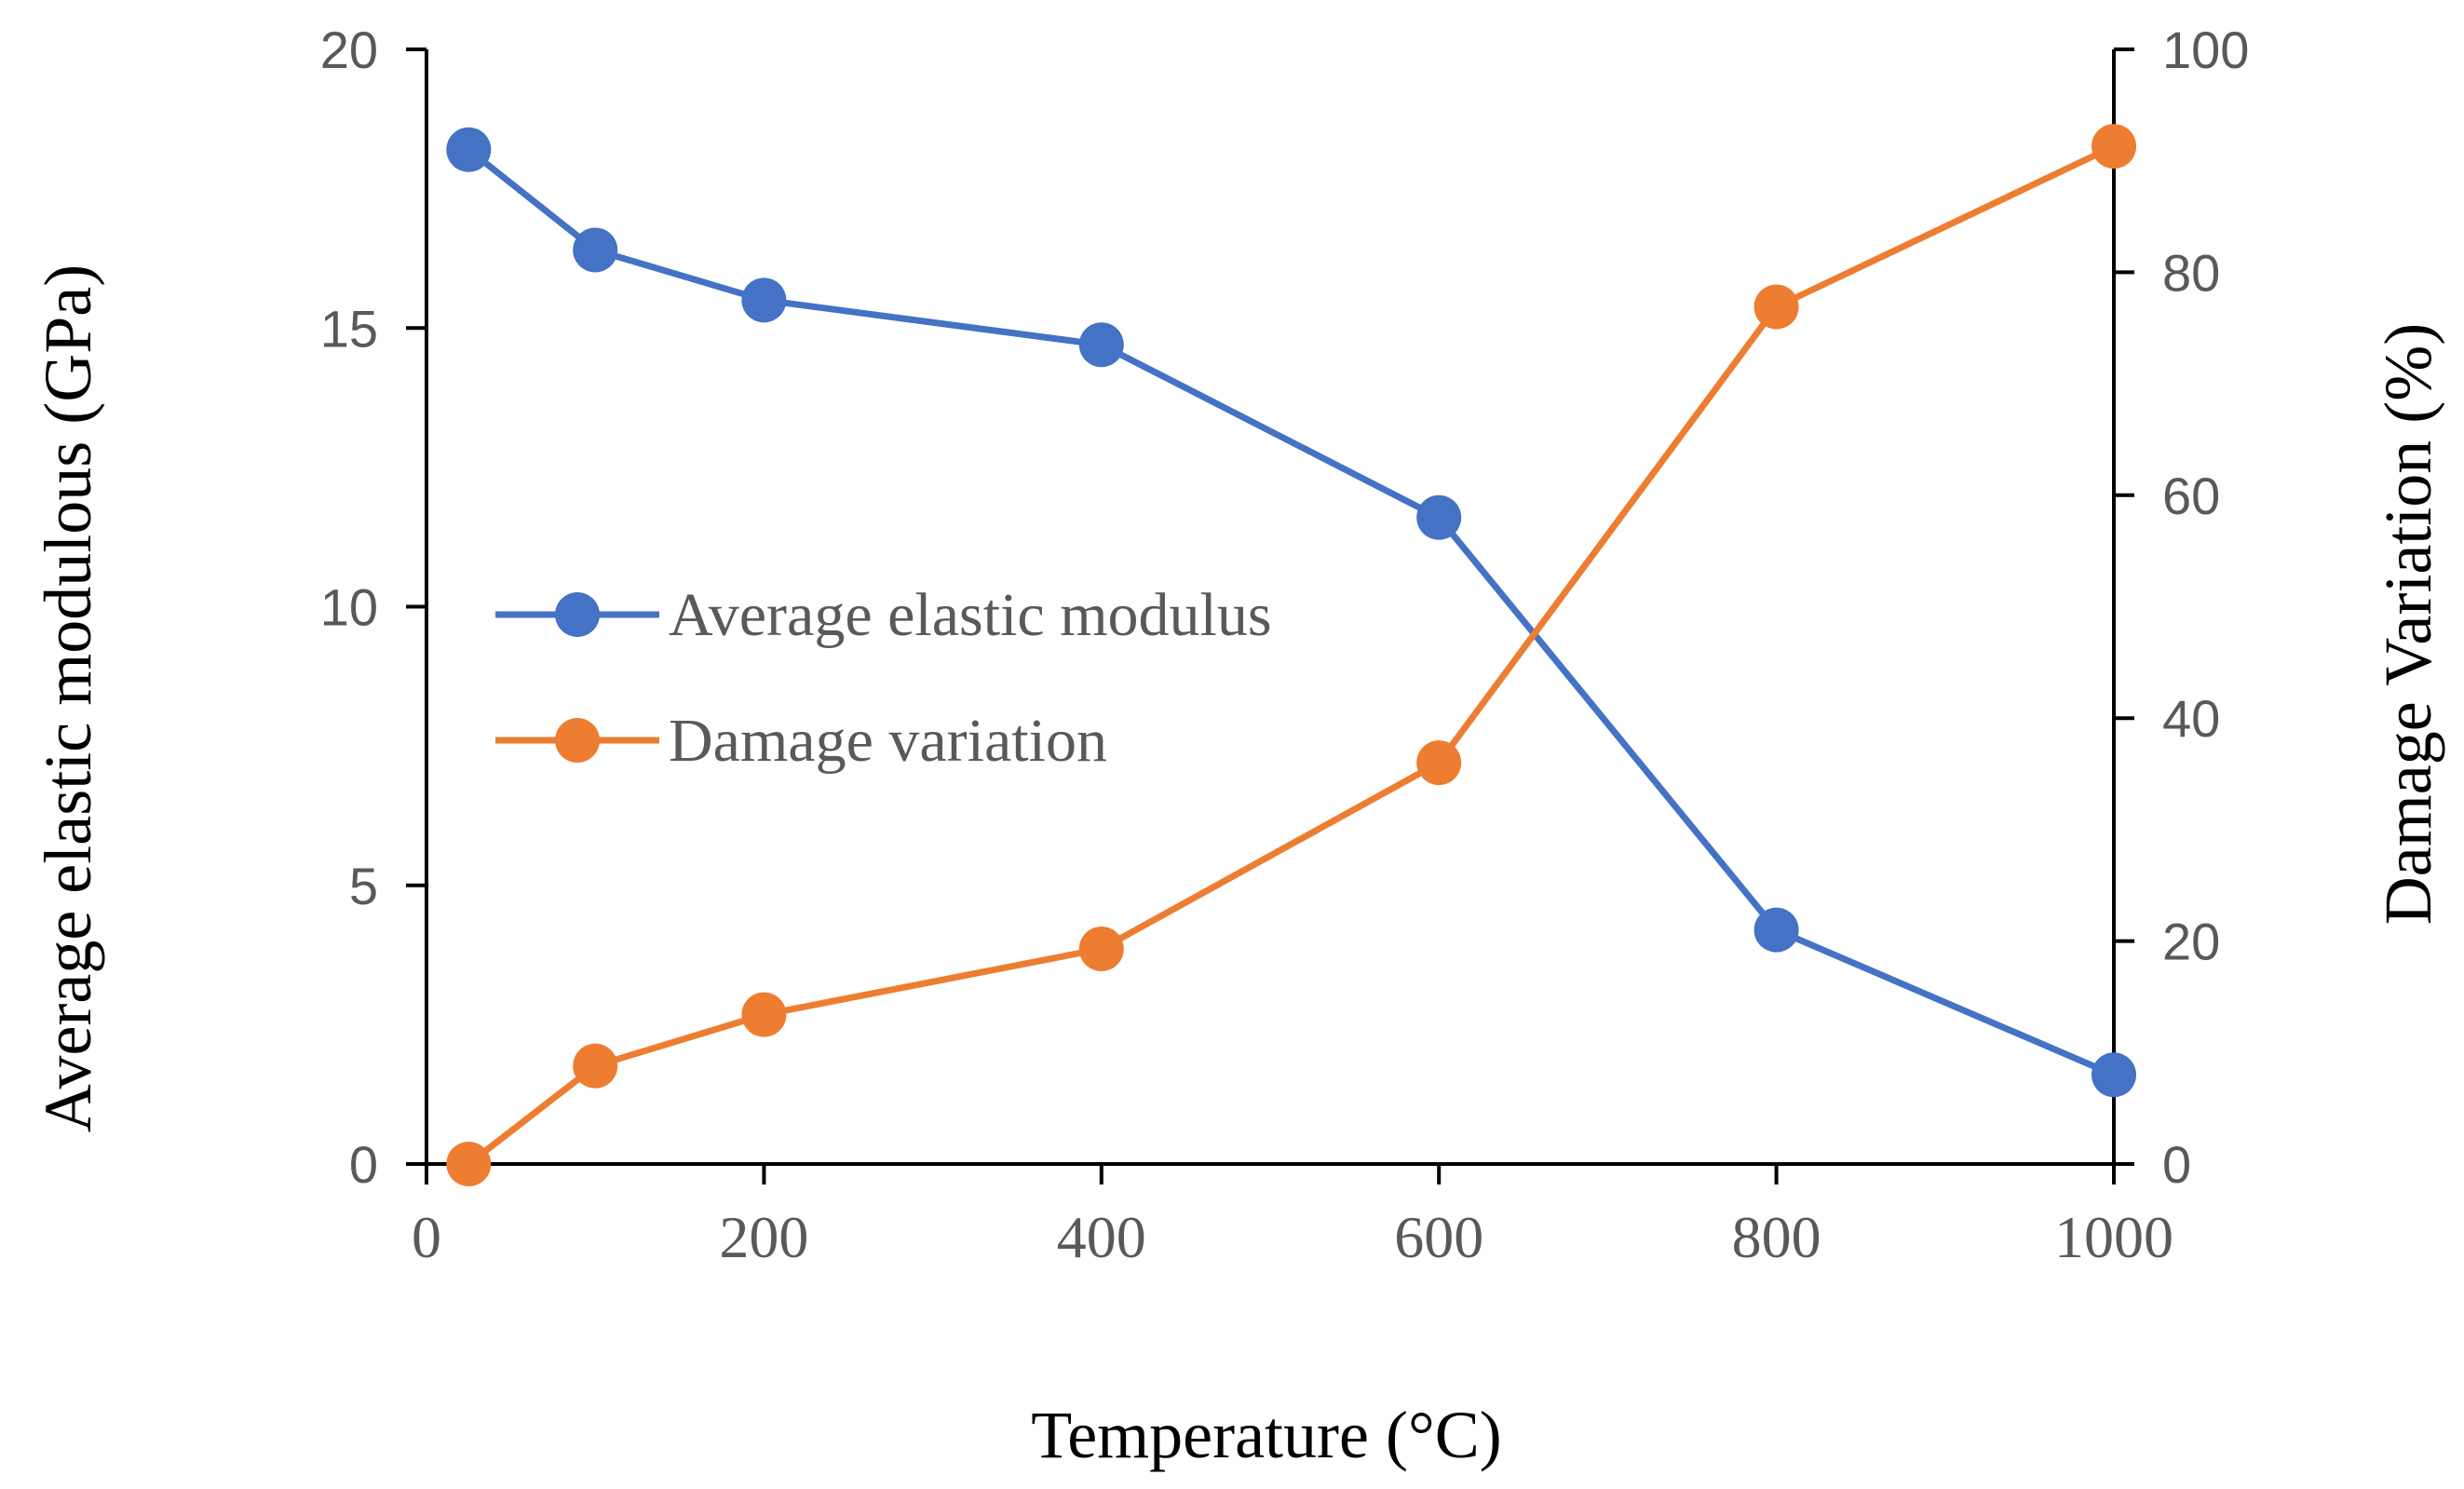 This screenshot has height=1489, width=2464. I want to click on left-y-tick-label: 0, so click(363, 1164).